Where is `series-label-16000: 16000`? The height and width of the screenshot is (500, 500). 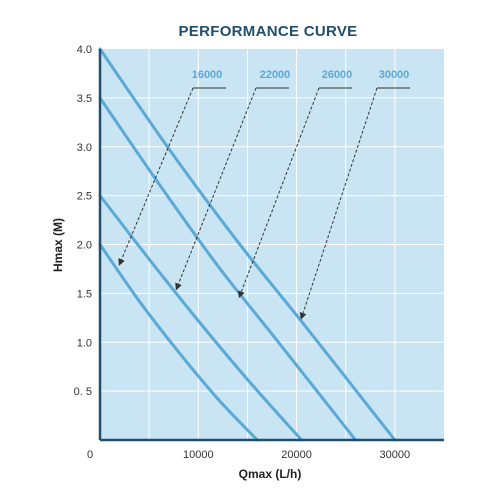
series-label-16000: 16000 is located at coordinates (207, 75).